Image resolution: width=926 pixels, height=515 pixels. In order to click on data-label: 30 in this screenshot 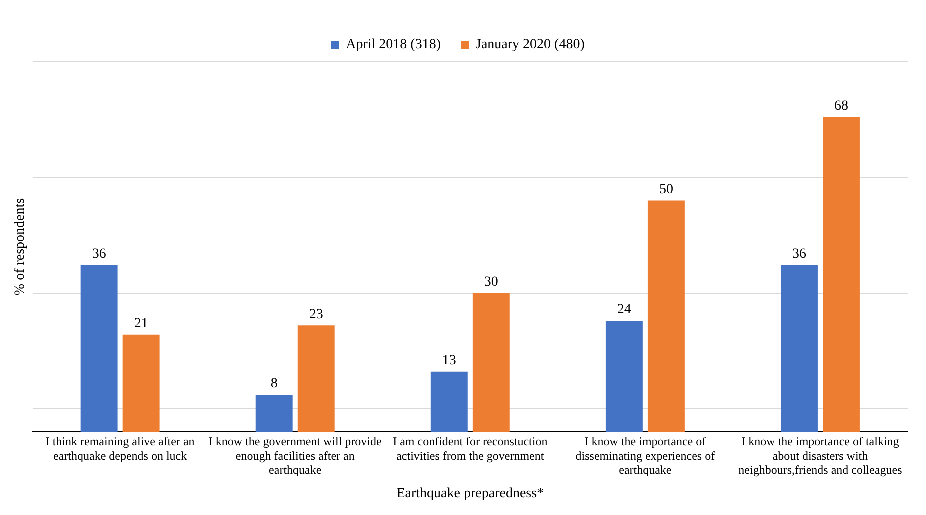, I will do `click(491, 282)`.